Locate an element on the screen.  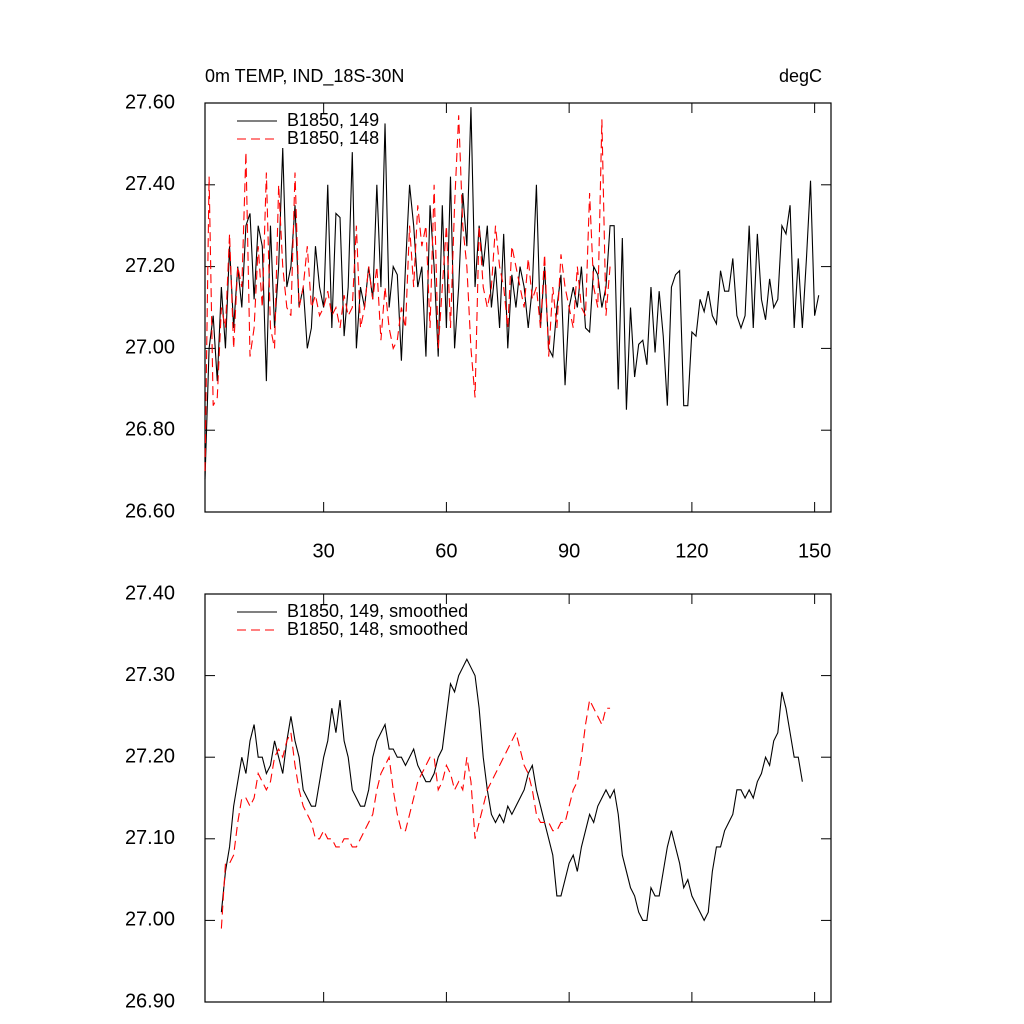
y-tick-label: 26.90 is located at coordinates (150, 1001).